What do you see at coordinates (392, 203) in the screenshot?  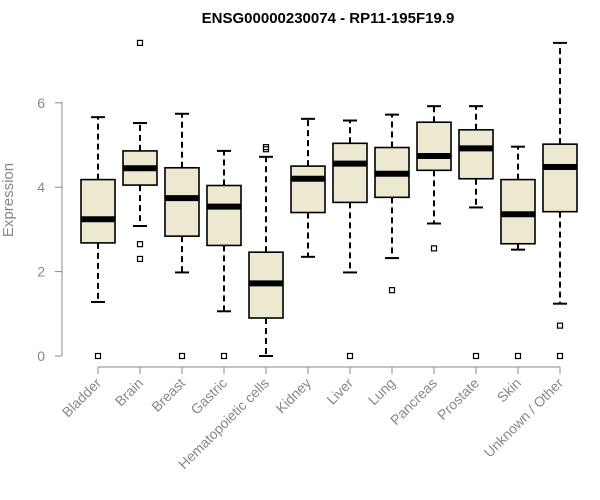 I see `box-lung` at bounding box center [392, 203].